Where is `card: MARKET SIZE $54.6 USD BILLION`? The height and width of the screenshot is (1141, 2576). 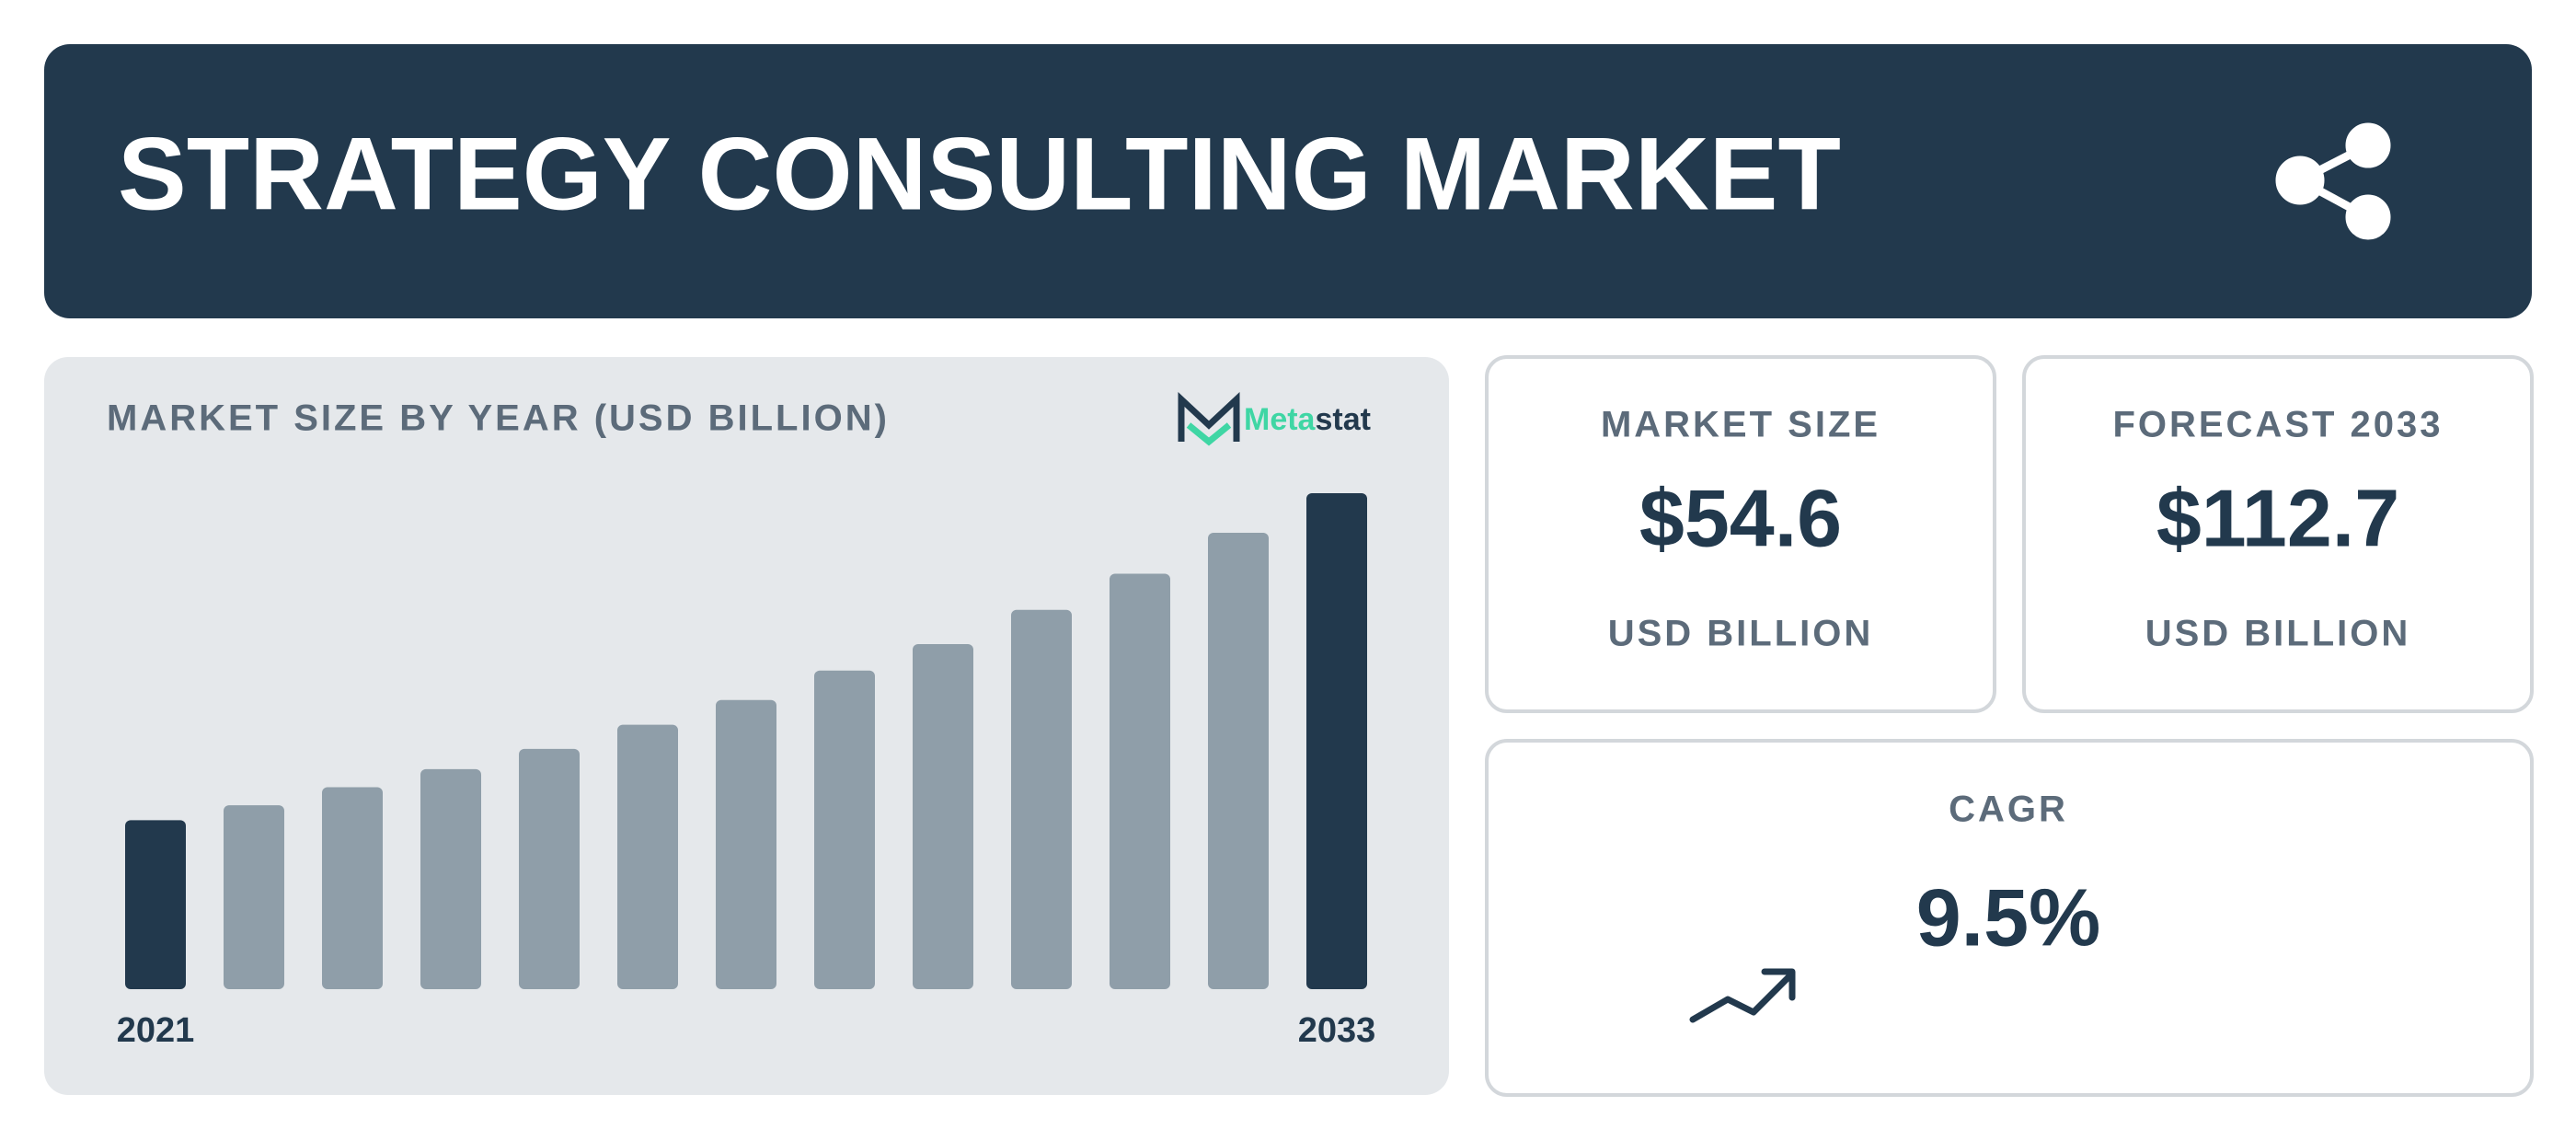
card: MARKET SIZE $54.6 USD BILLION is located at coordinates (1740, 534).